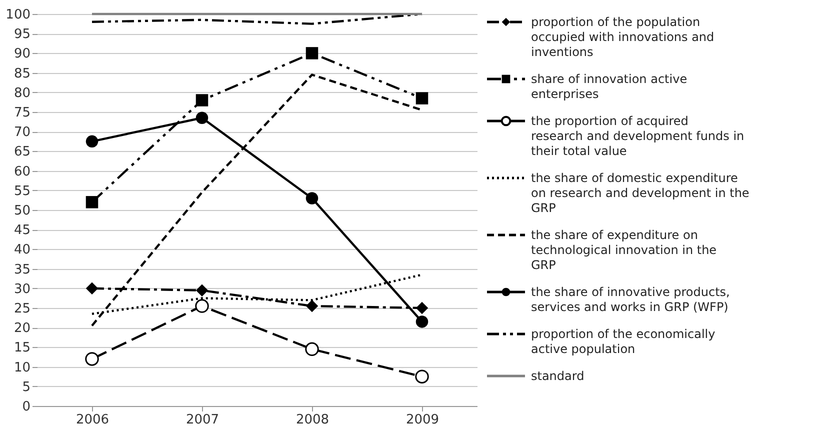 Image resolution: width=835 pixels, height=445 pixels. What do you see at coordinates (26, 407) in the screenshot?
I see `y-tick-label: 0` at bounding box center [26, 407].